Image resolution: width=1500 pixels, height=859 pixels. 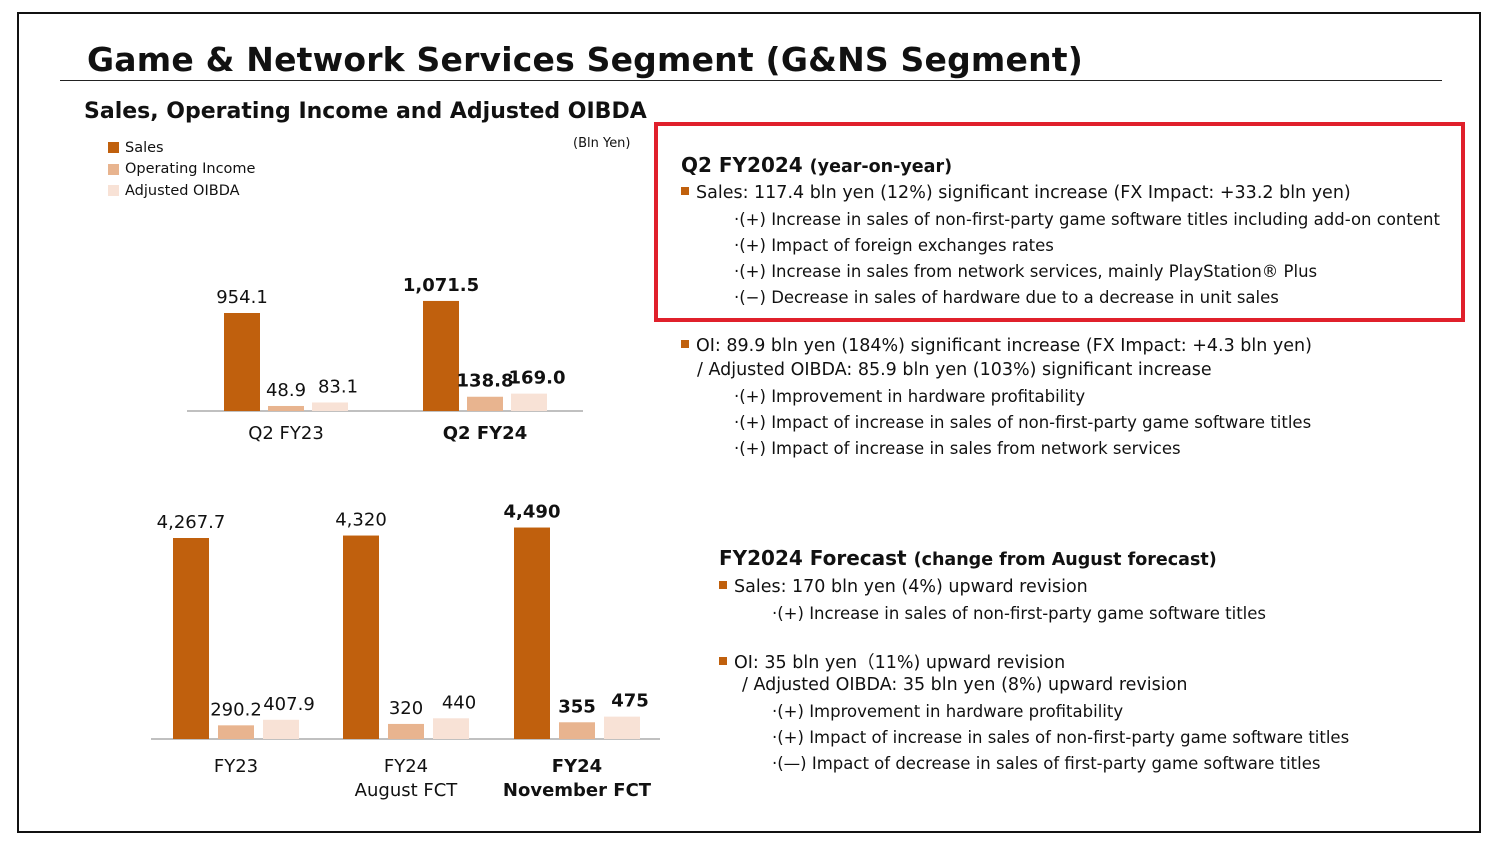 I want to click on legend-item-operating-income: Operating Income, so click(x=181, y=170).